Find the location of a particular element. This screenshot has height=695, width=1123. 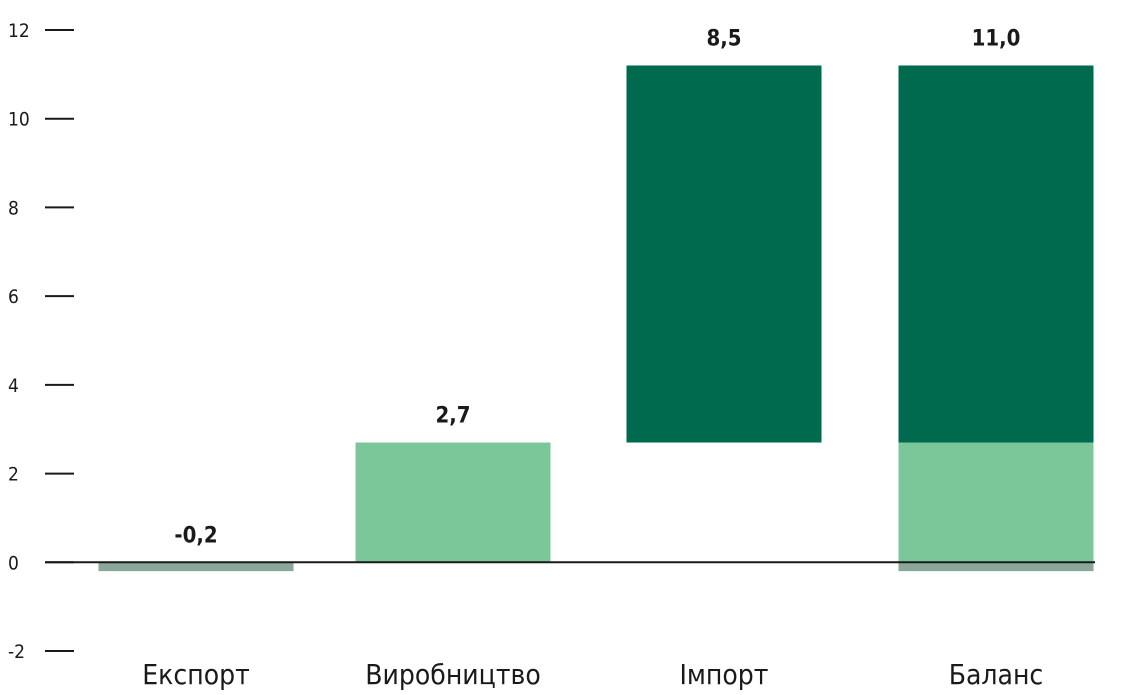

y-tick-label: 10 is located at coordinates (19, 120).